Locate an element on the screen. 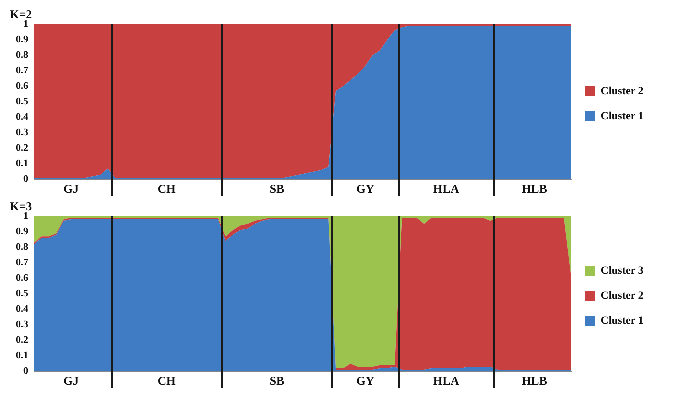 The height and width of the screenshot is (405, 692). chart-title: K=2 is located at coordinates (21, 14).